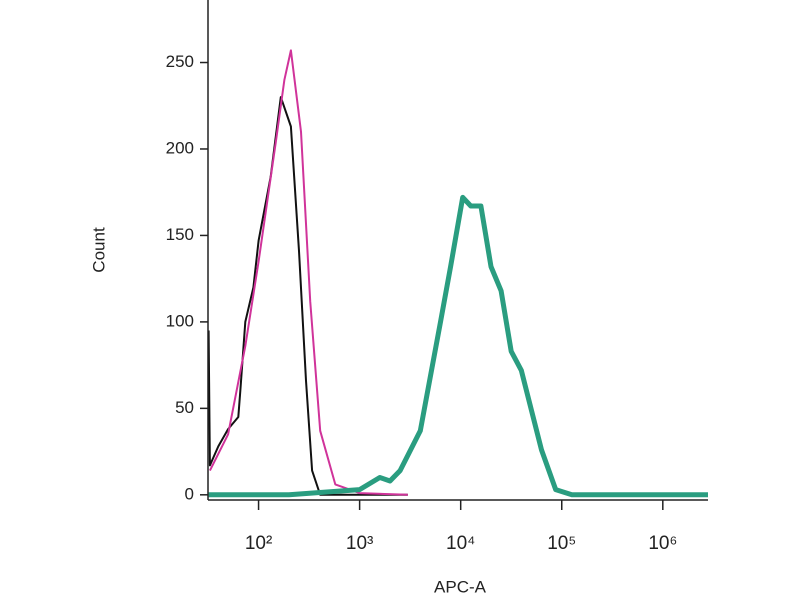 This screenshot has width=800, height=605. What do you see at coordinates (561, 543) in the screenshot?
I see `x-tick-label: 10⁵` at bounding box center [561, 543].